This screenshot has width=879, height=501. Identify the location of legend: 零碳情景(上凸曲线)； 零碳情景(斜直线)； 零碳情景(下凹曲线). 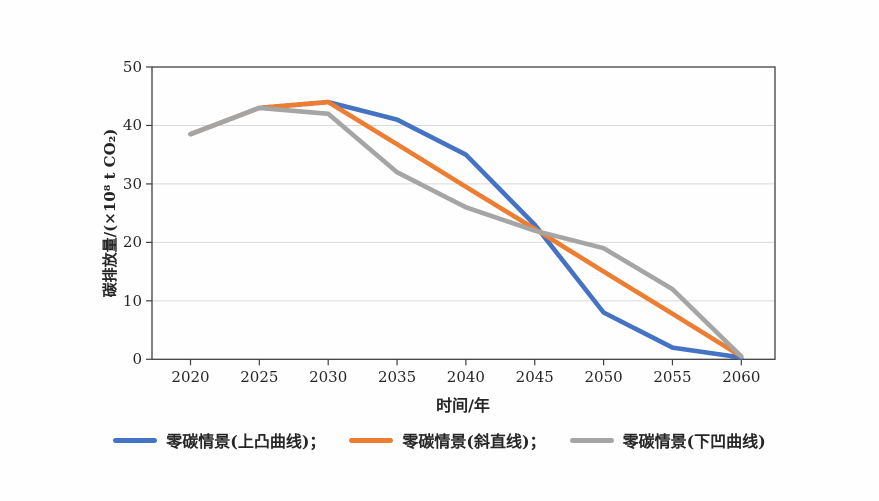
(439, 440).